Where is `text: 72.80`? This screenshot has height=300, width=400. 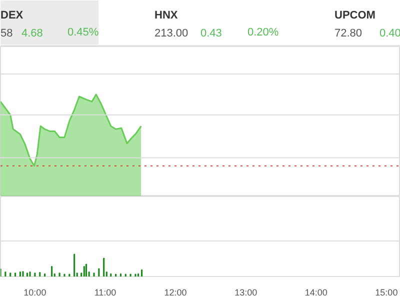
text: 72.80 is located at coordinates (348, 34).